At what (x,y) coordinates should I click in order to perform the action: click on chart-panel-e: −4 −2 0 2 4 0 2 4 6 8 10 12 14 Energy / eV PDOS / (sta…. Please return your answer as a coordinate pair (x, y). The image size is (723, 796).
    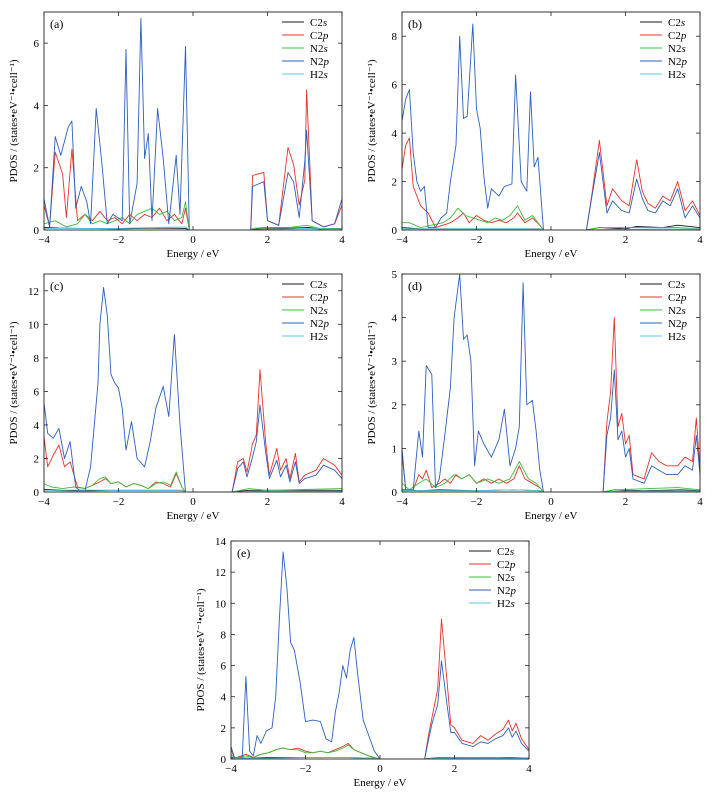
    Looking at the image, I should click on (363, 662).